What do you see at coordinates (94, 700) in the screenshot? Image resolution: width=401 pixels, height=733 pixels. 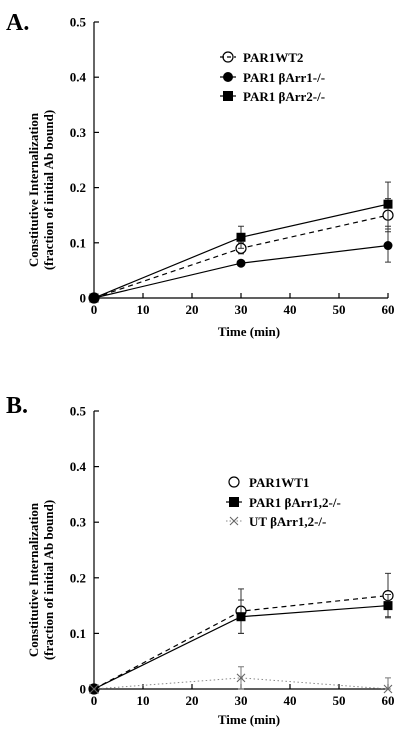 I see `panel-b-x-tick-label: 0` at bounding box center [94, 700].